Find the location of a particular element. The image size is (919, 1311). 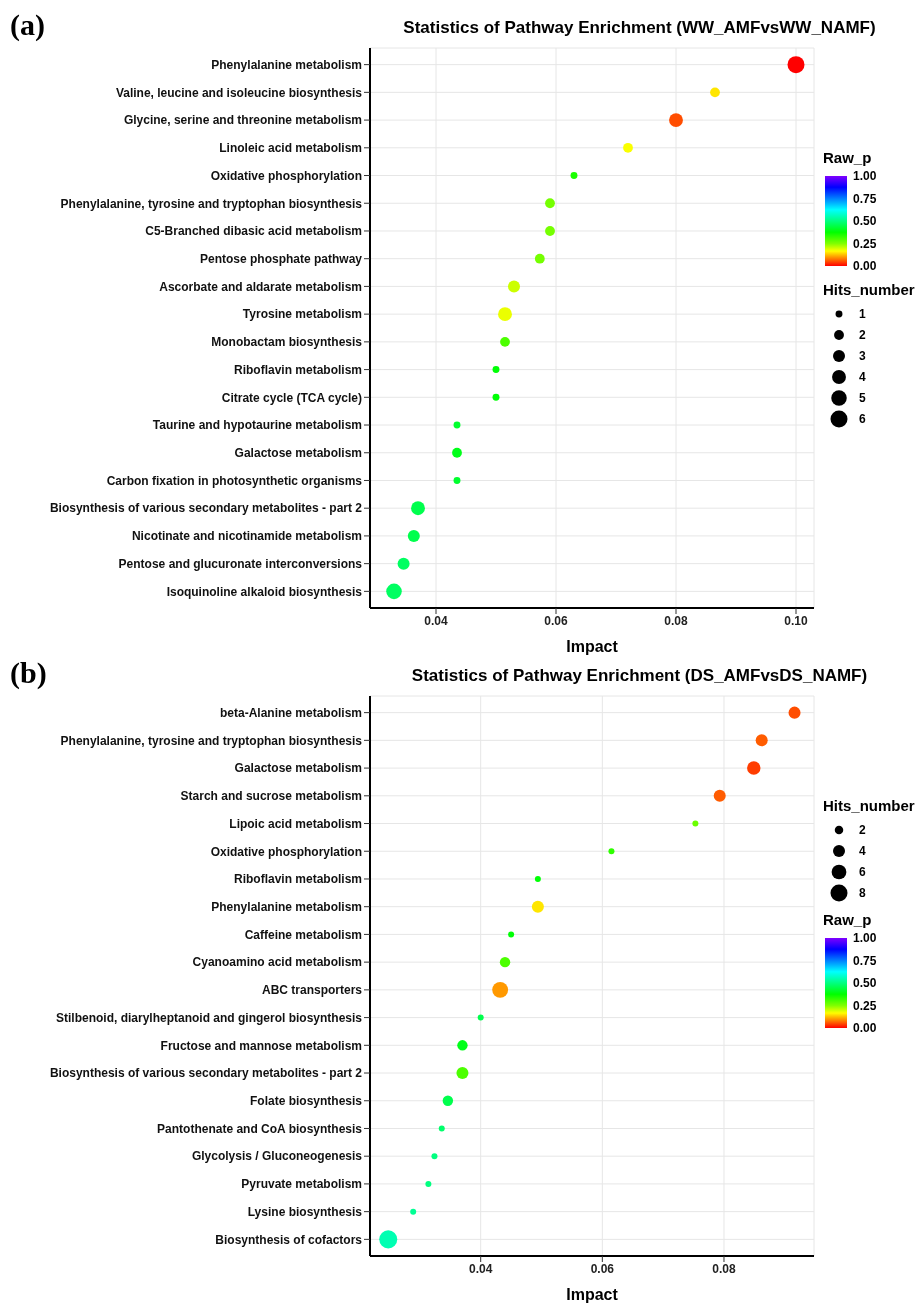

x-tick-label: 0.10 is located at coordinates (796, 620).